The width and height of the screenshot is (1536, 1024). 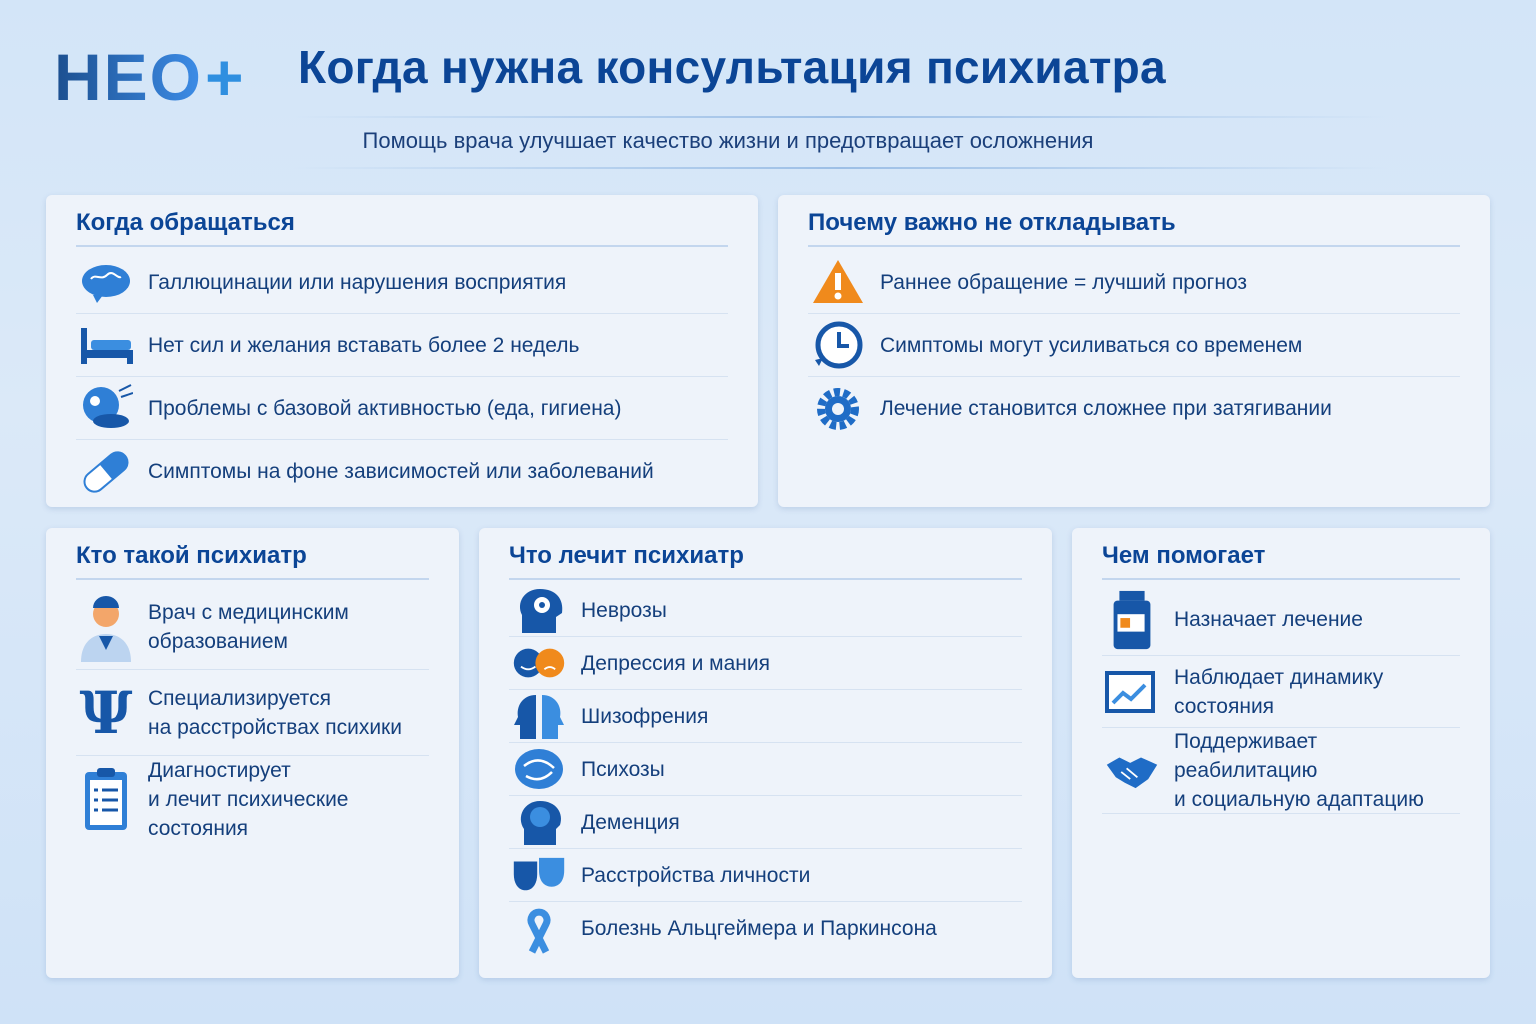 What do you see at coordinates (765, 769) in the screenshot?
I see `list-item: Психозы` at bounding box center [765, 769].